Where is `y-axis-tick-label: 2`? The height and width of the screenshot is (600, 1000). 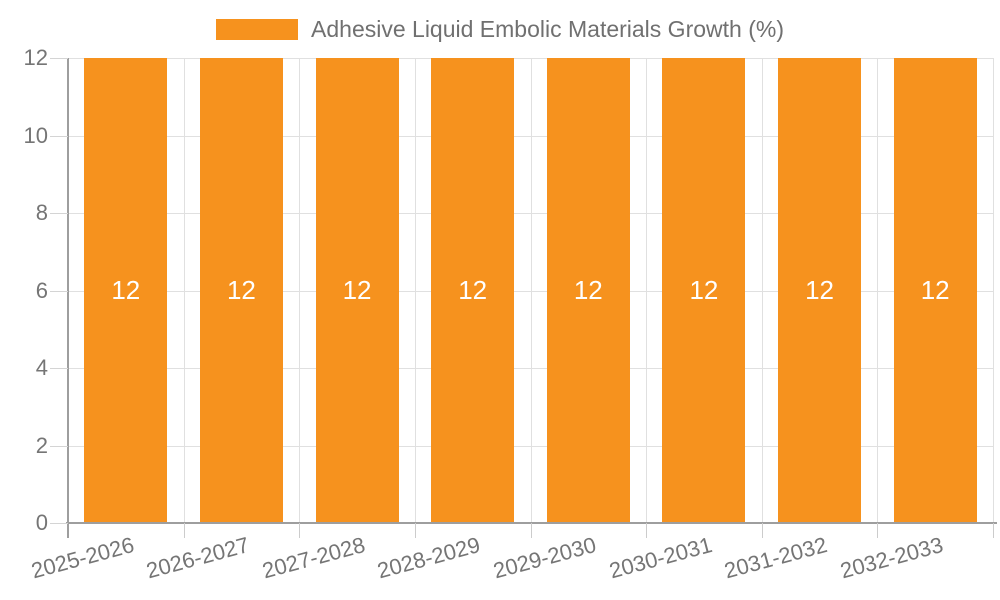 y-axis-tick-label: 2 is located at coordinates (41, 445).